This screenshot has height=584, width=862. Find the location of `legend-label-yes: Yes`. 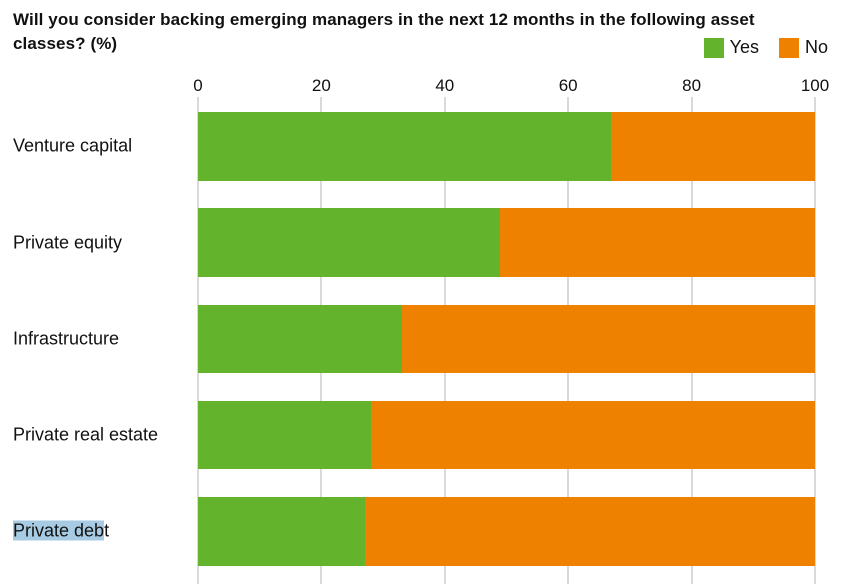

legend-label-yes: Yes is located at coordinates (744, 47).